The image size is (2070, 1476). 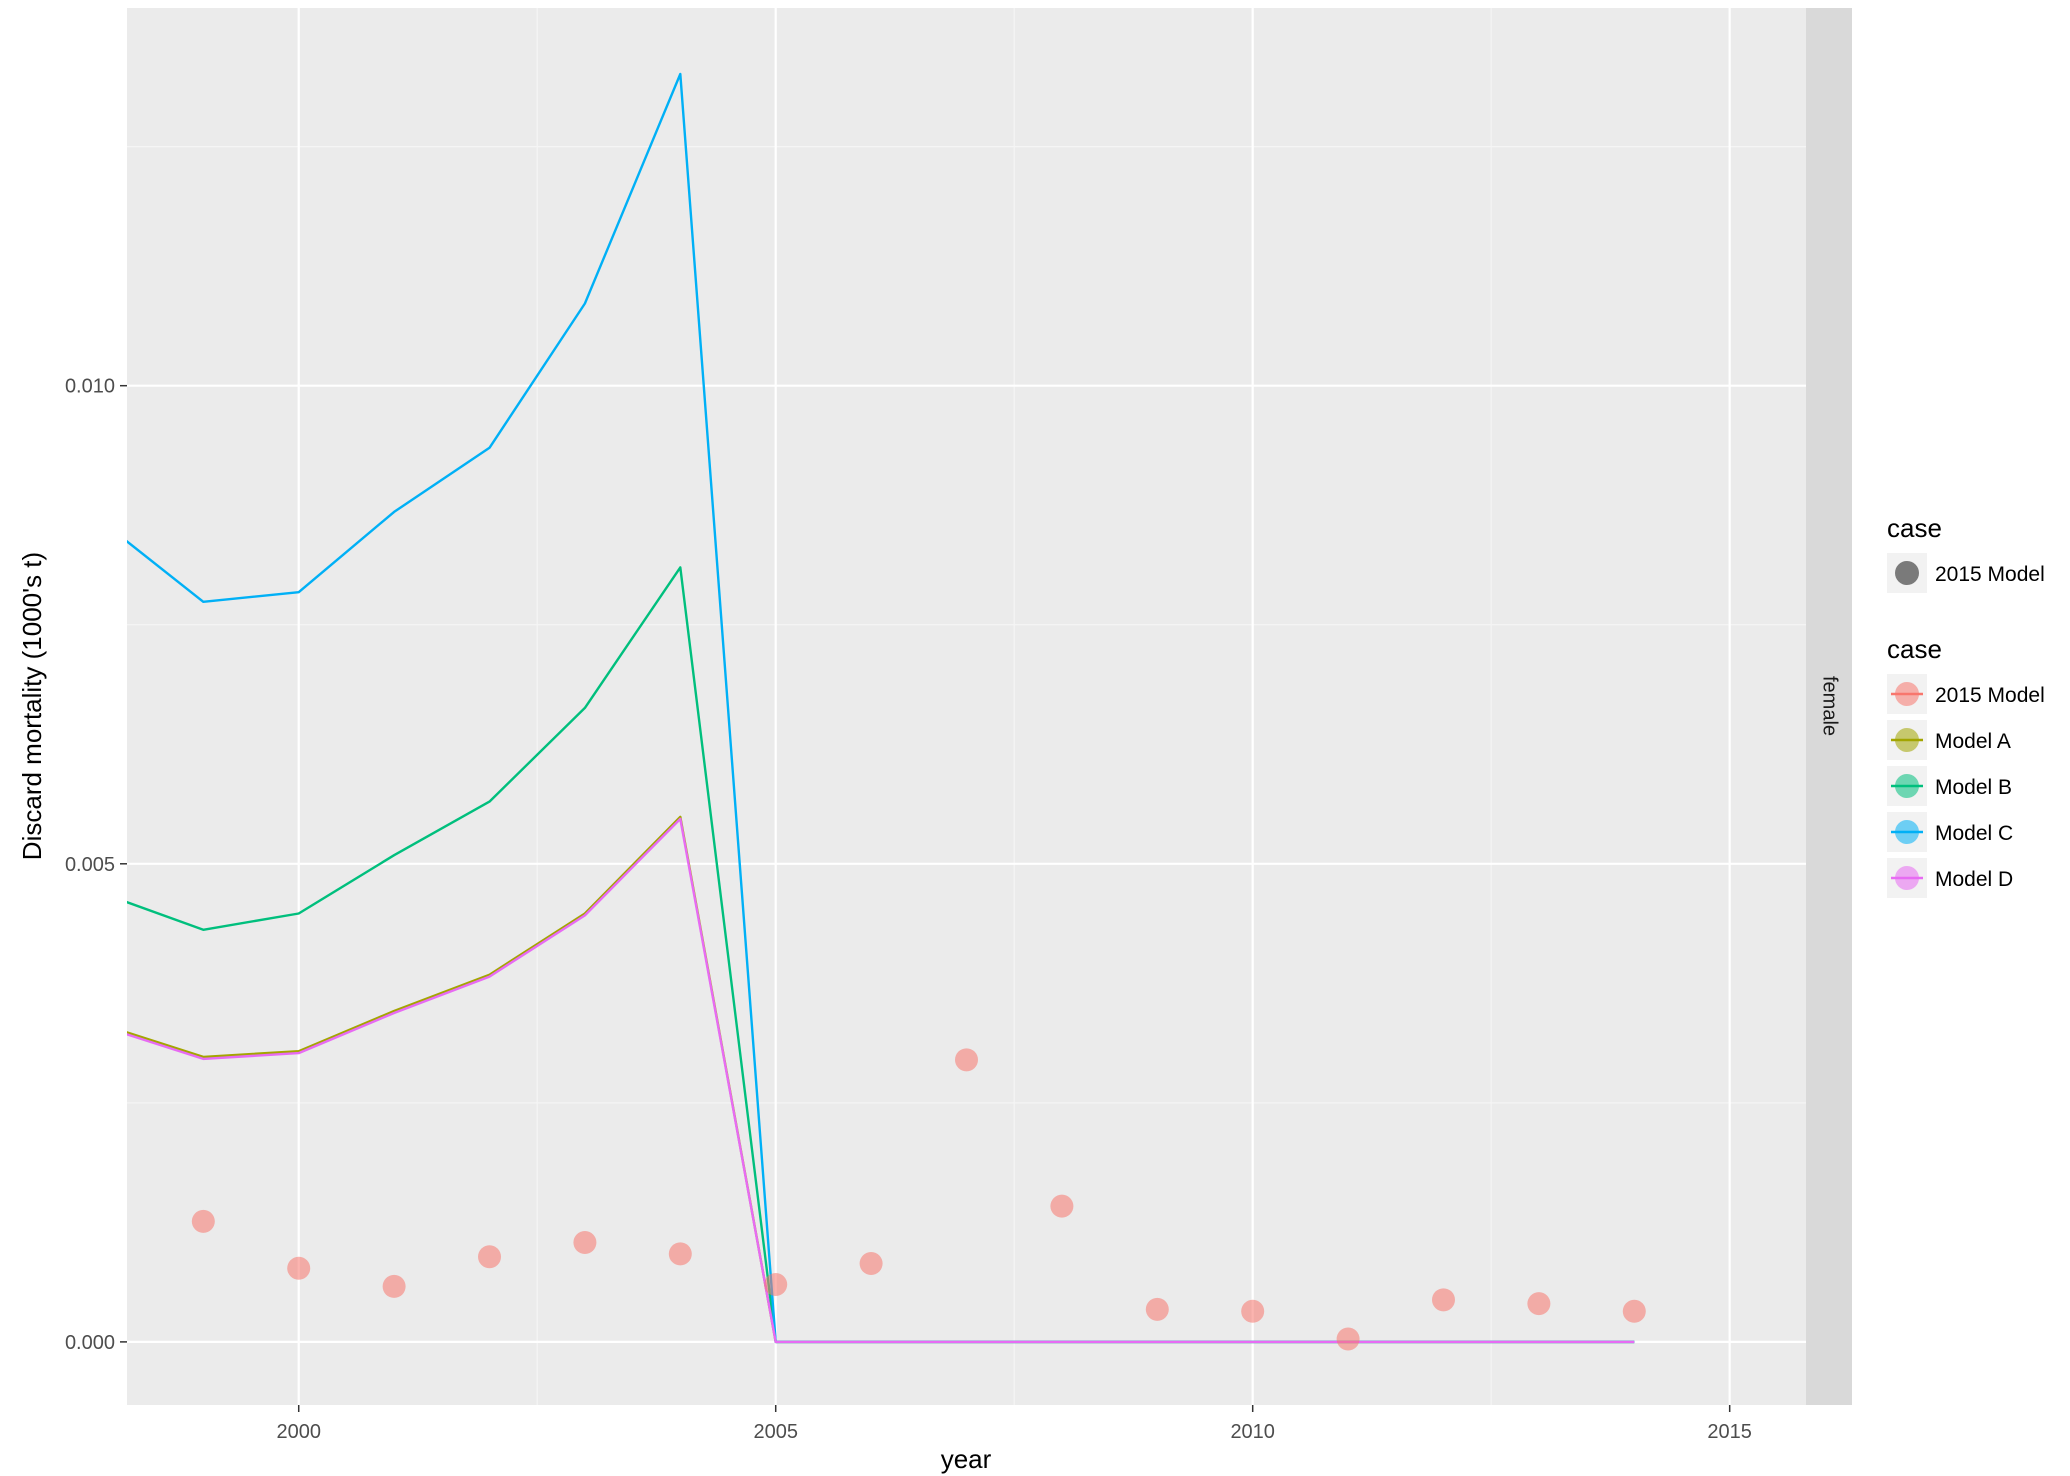 What do you see at coordinates (775, 1432) in the screenshot?
I see `x-tick-label: 2005` at bounding box center [775, 1432].